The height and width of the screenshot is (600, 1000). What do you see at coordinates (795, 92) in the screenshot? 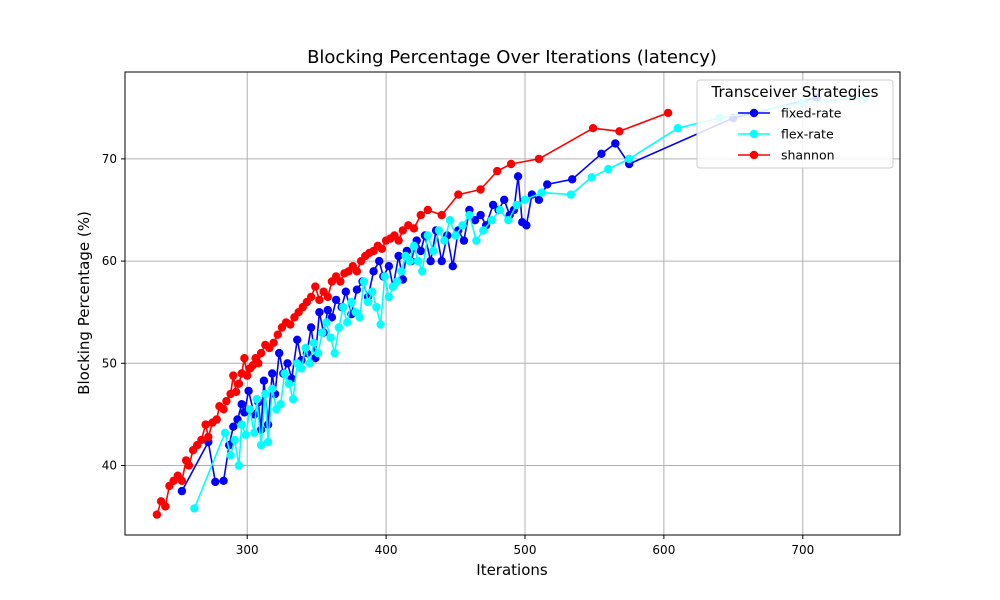
I see `legend-title: Transceiver Strategies` at bounding box center [795, 92].